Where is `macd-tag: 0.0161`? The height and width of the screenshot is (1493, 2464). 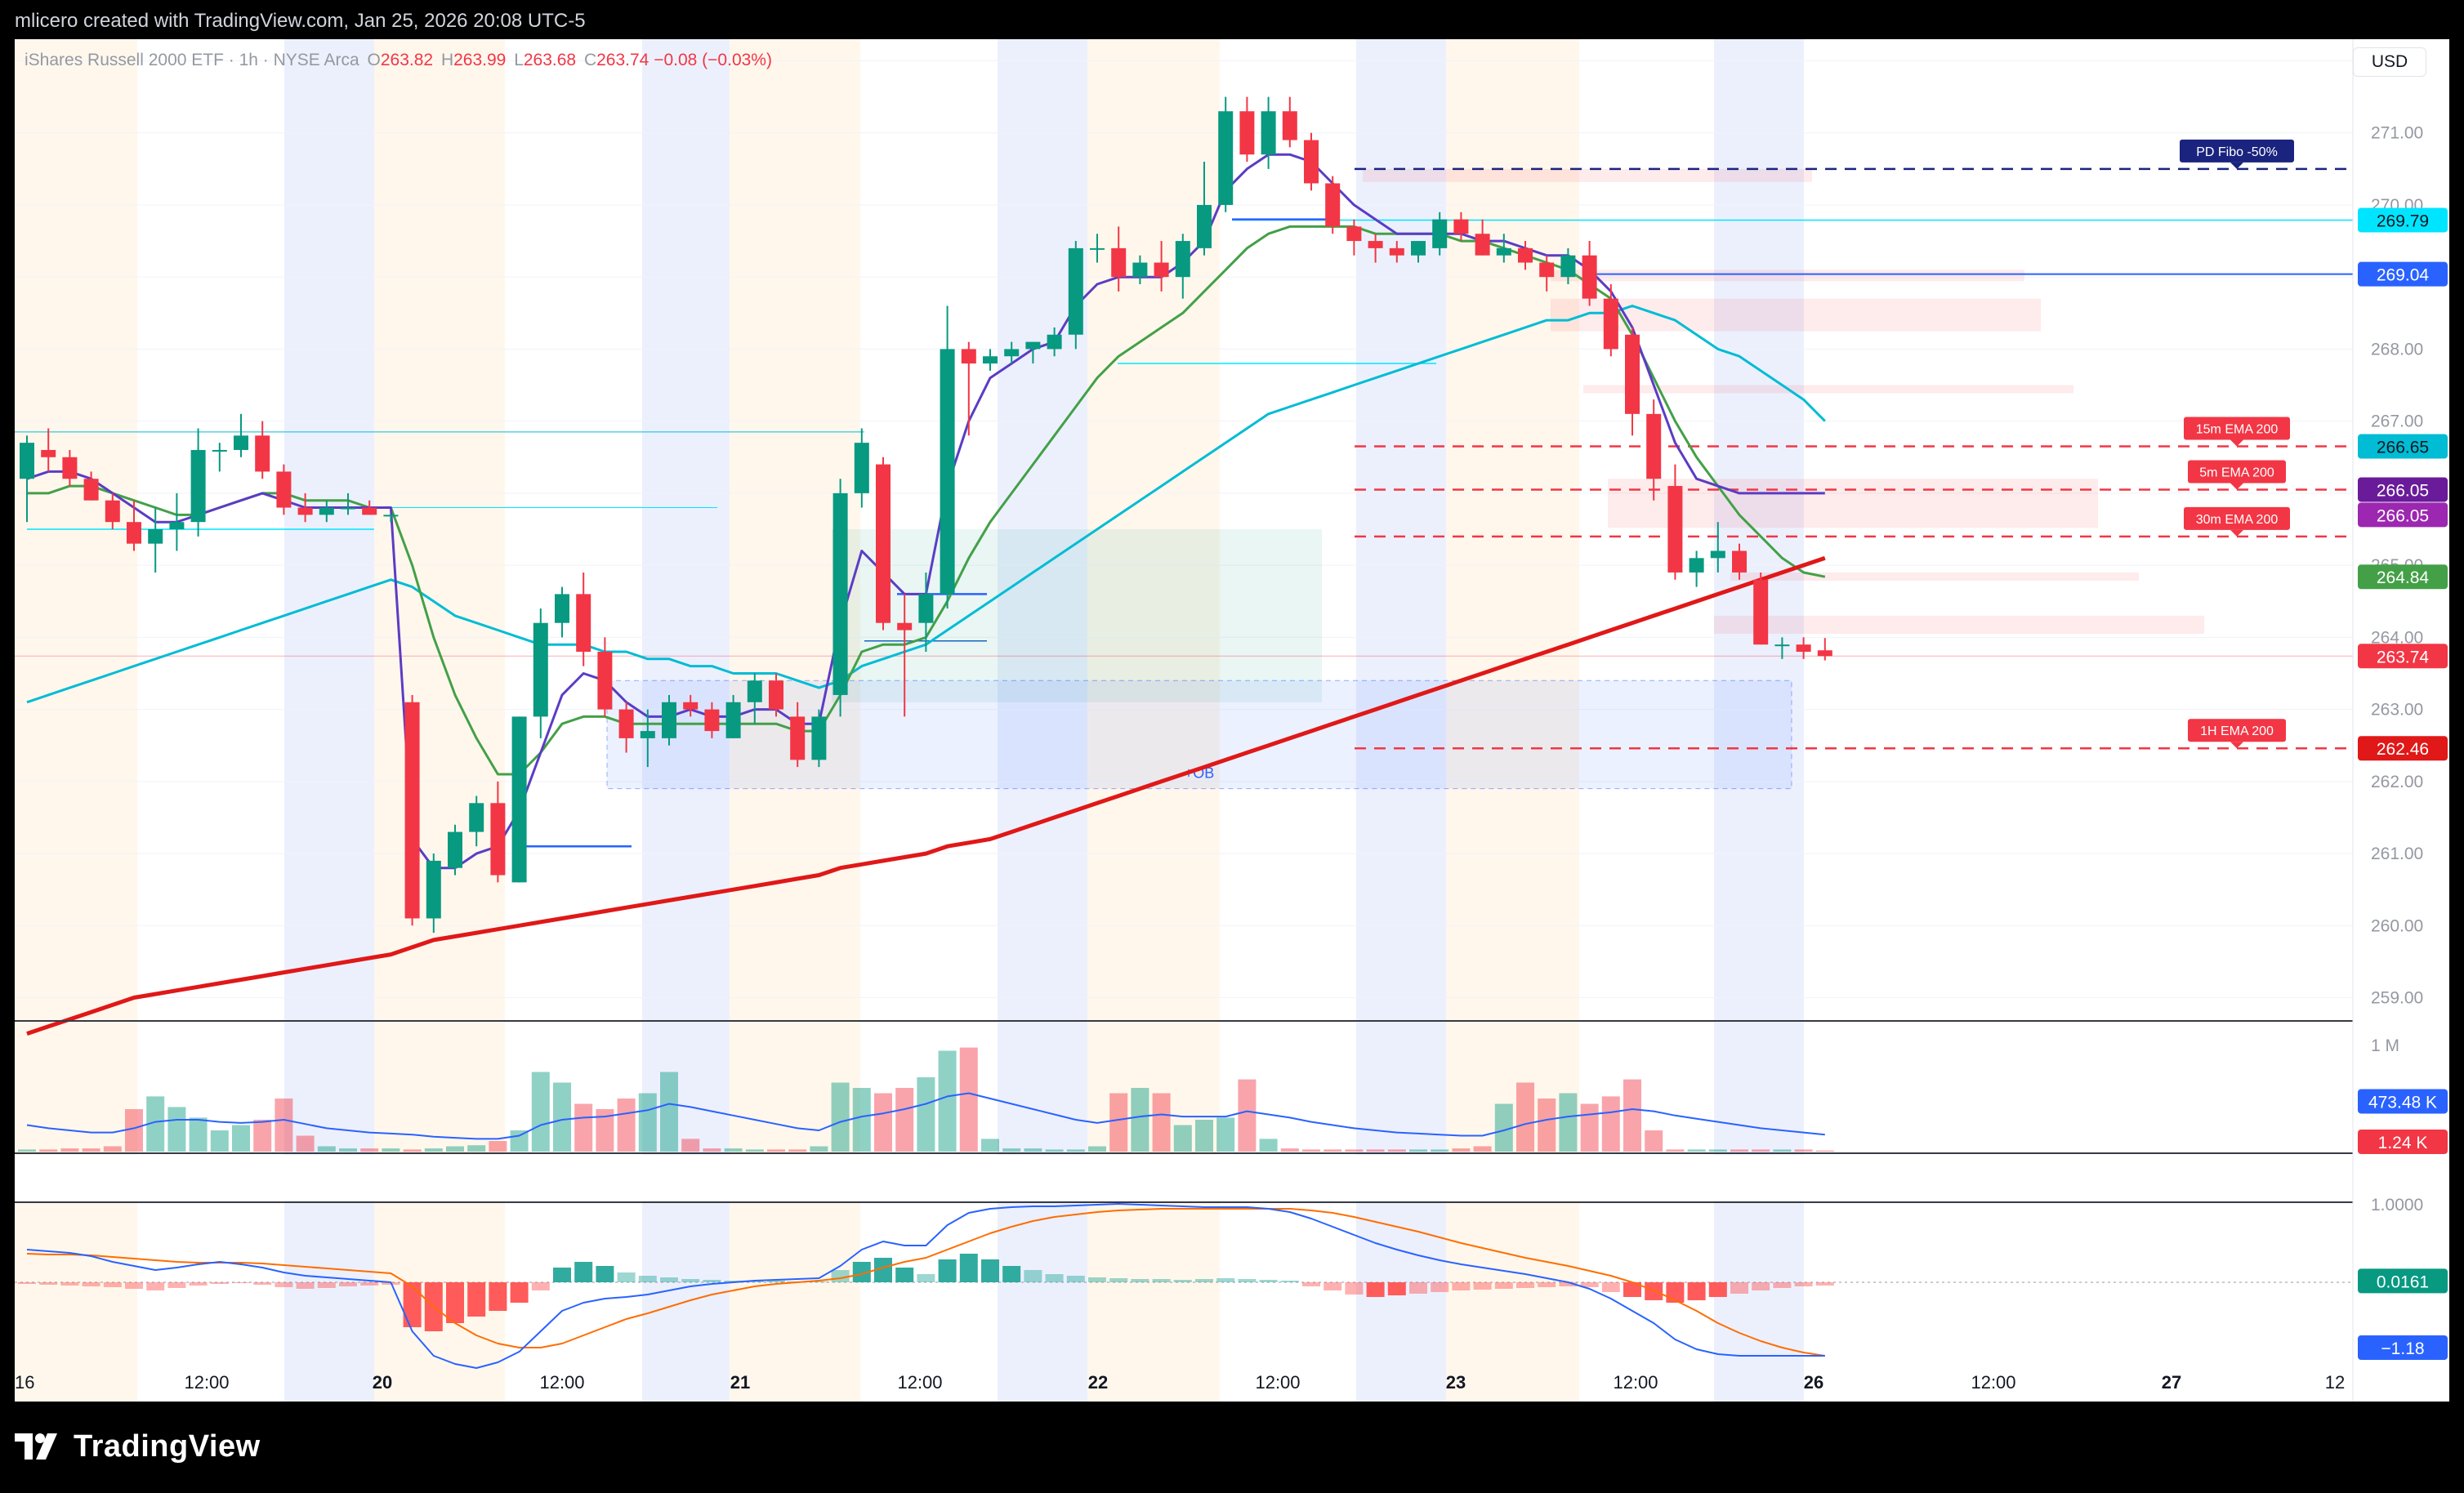 macd-tag: 0.0161 is located at coordinates (2403, 1281).